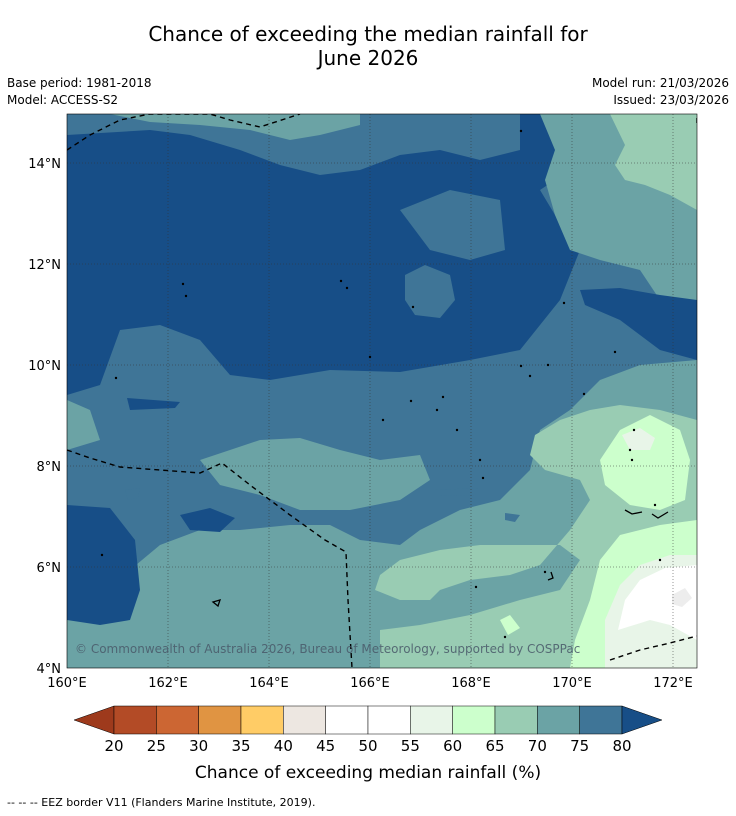  Describe the element at coordinates (83, 425) in the screenshot. I see `contour-band-70-75-left` at that location.